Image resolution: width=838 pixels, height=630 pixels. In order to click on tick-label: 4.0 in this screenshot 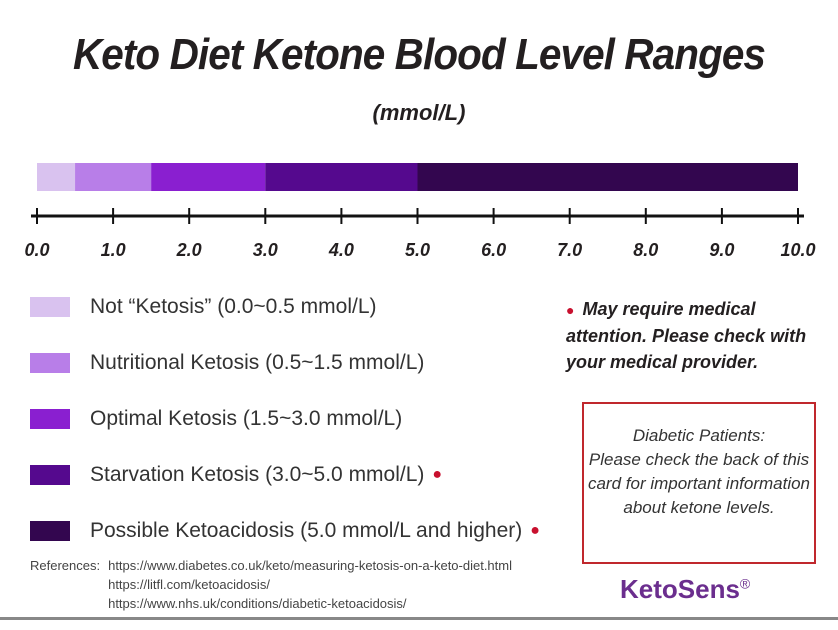, I will do `click(341, 250)`.